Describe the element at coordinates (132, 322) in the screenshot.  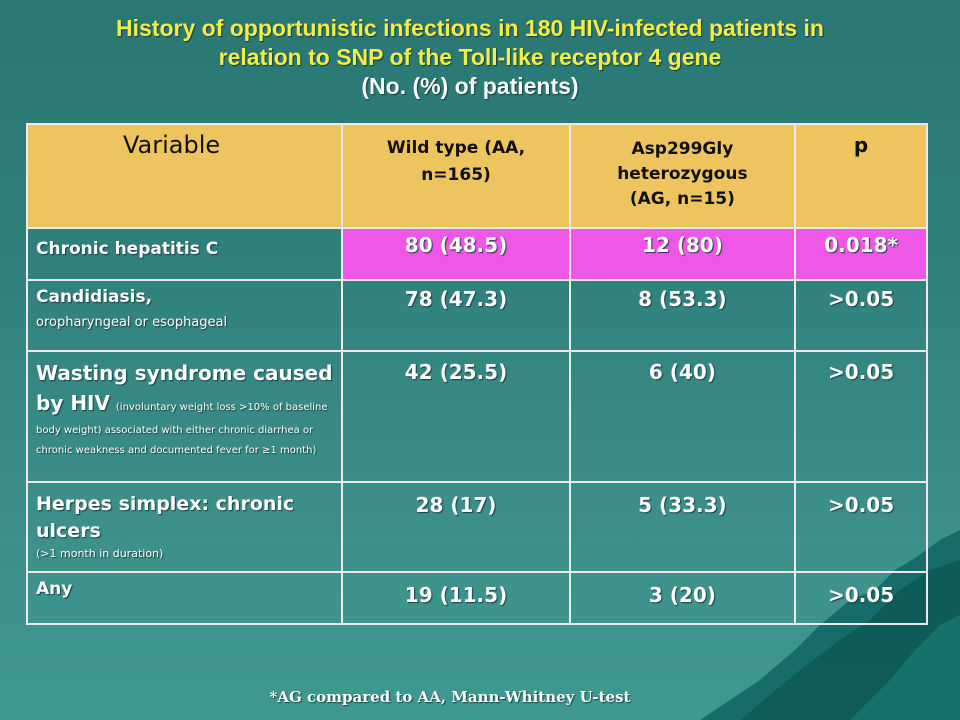
I see `row-label-sub: oropharyngeal or esophageal` at that location.